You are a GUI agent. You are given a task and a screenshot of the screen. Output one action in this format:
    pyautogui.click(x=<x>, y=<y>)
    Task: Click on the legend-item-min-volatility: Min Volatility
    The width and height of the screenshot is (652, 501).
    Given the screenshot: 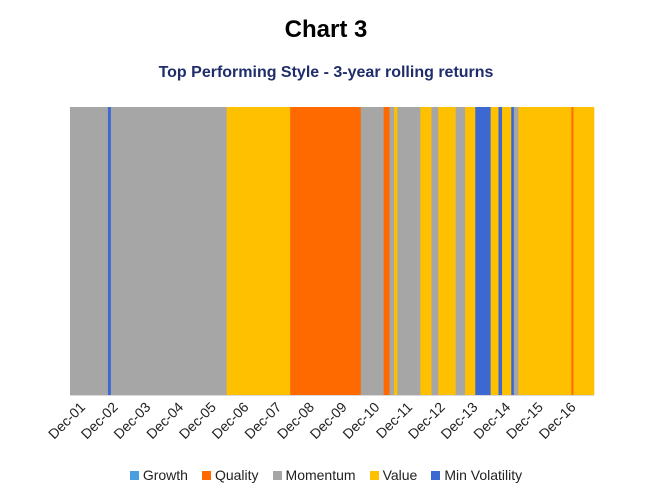 What is the action you would take?
    pyautogui.click(x=476, y=475)
    